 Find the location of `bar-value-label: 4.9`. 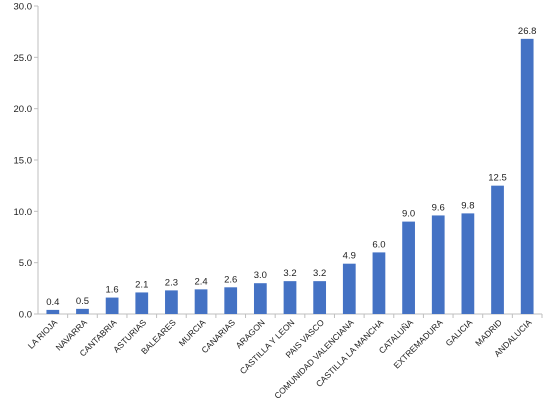

bar-value-label: 4.9 is located at coordinates (349, 256).